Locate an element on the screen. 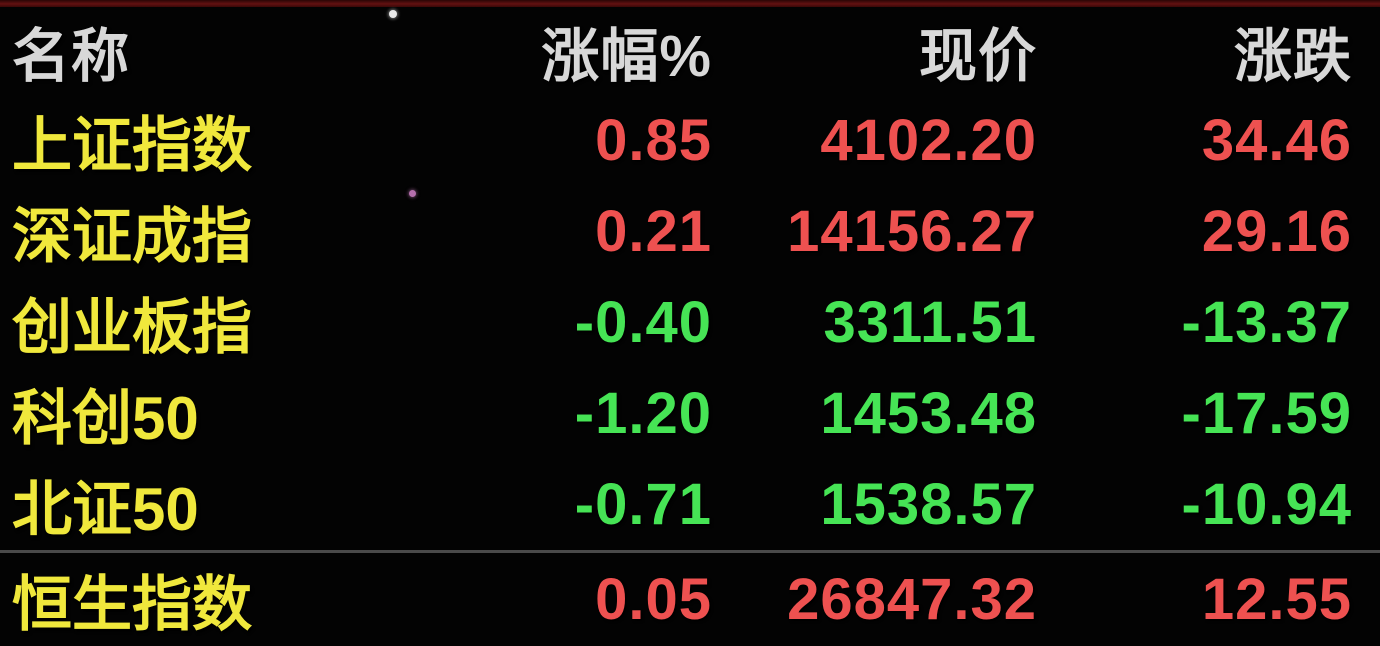 The width and height of the screenshot is (1380, 646). table-header-row: 名称 涨幅% 现价 涨跌 is located at coordinates (690, 51).